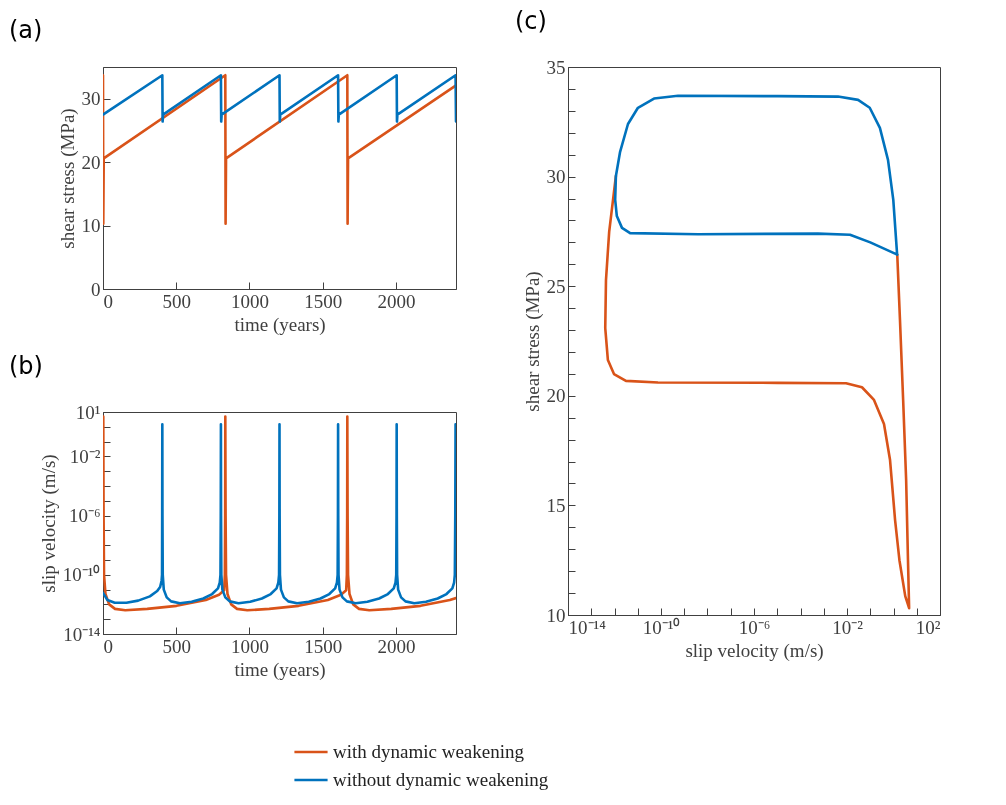 The image size is (1006, 805). I want to click on x-tick-label: 10⁻¹⁰, so click(661, 627).